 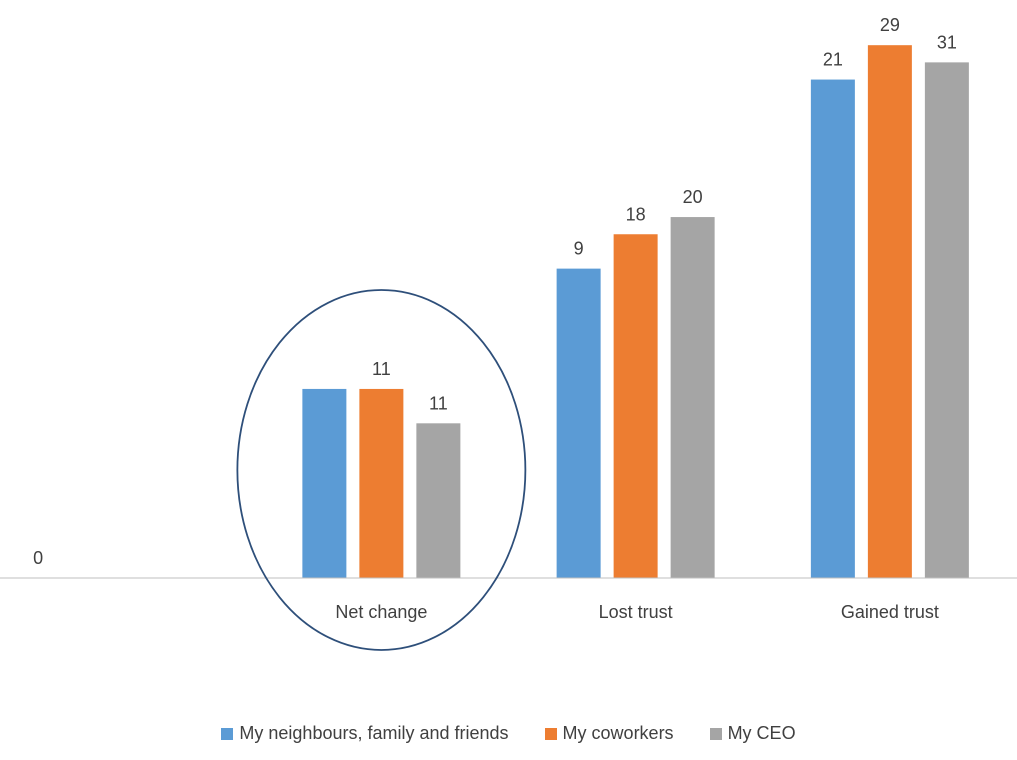 I want to click on value-label: 20, so click(x=693, y=197).